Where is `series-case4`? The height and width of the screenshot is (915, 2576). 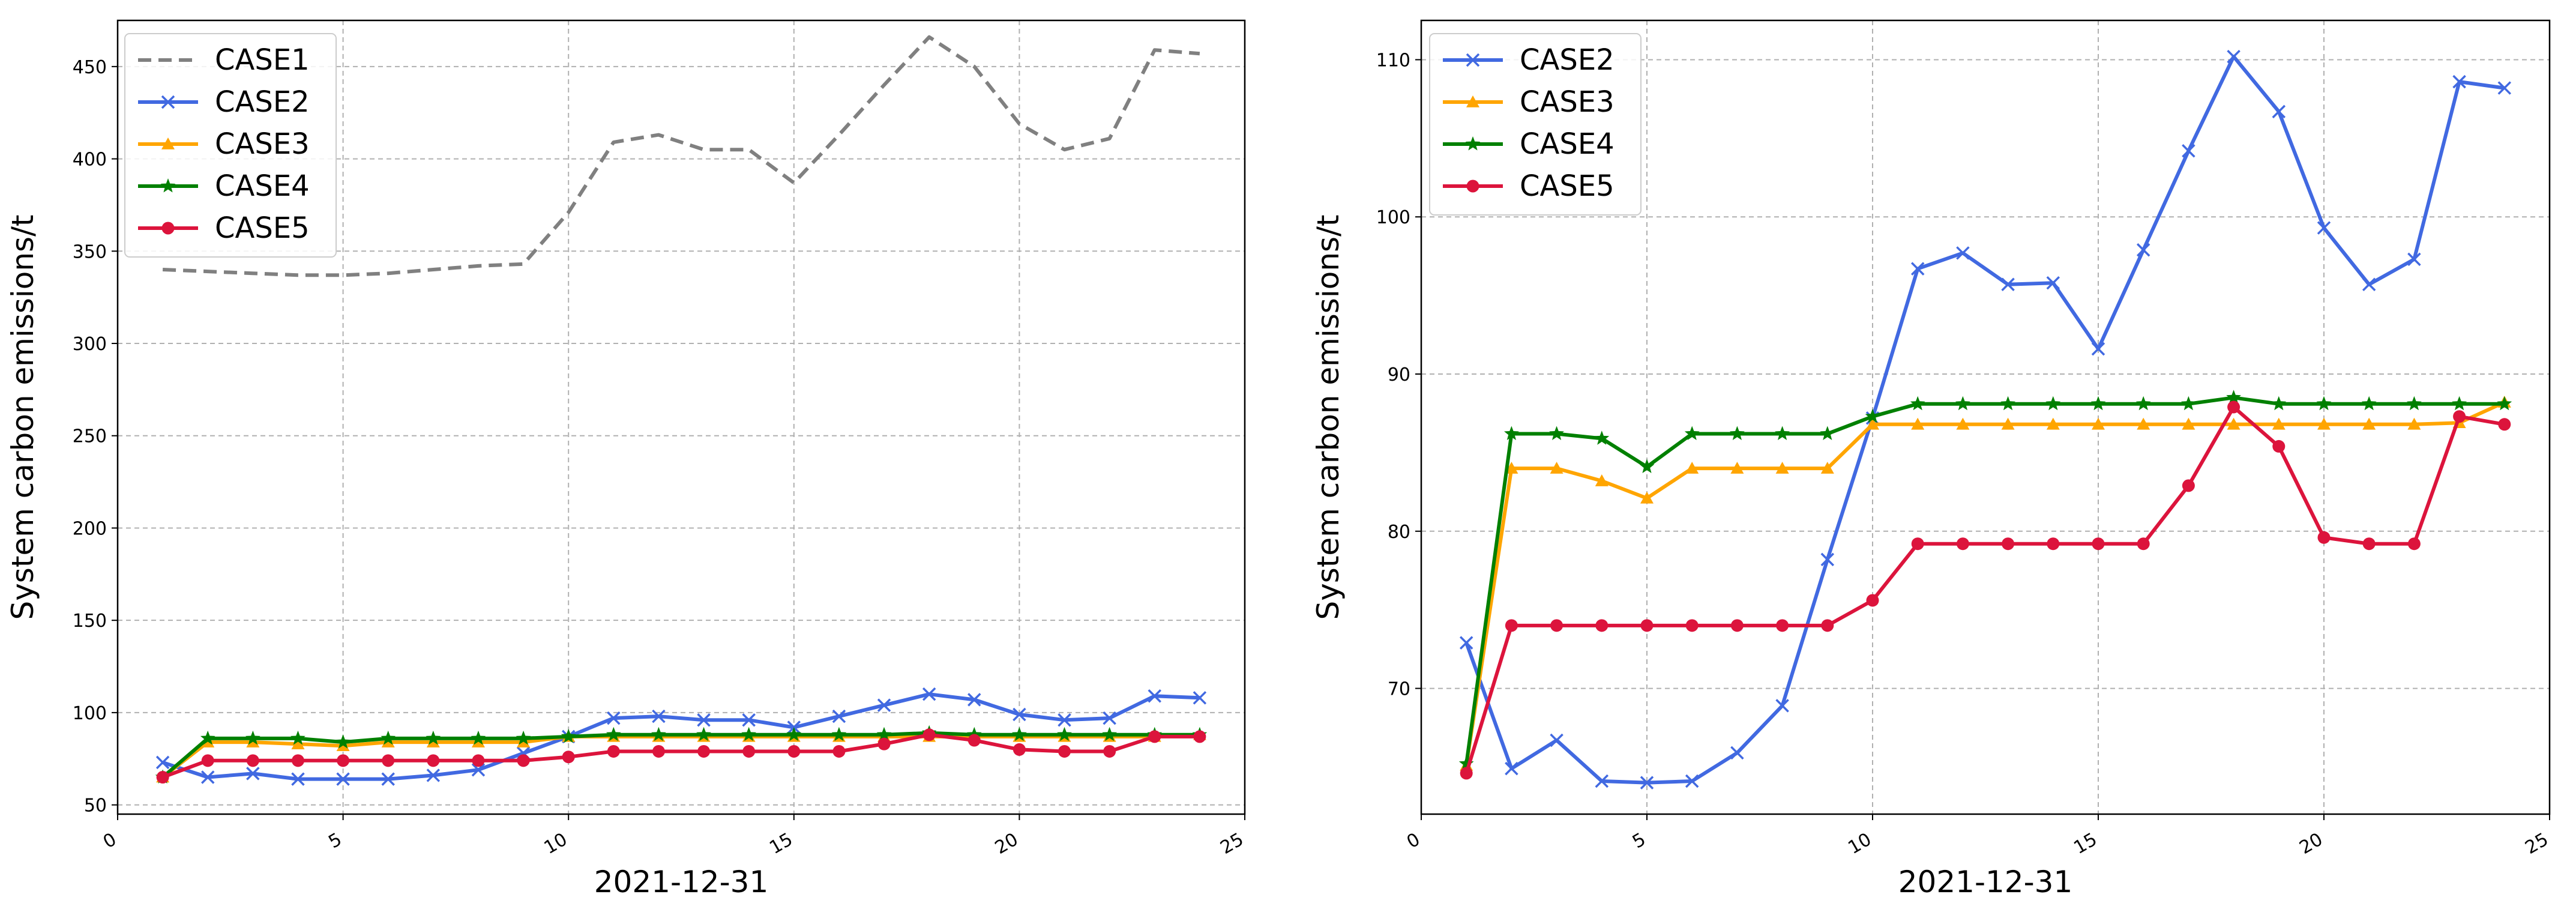
series-case4 is located at coordinates (681, 754).